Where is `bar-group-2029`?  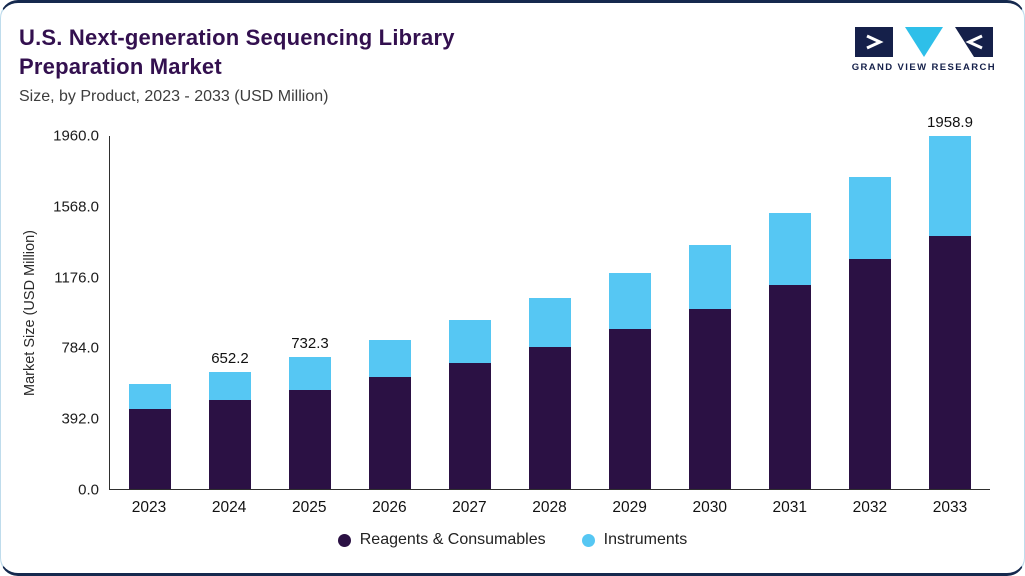
bar-group-2029 is located at coordinates (630, 313).